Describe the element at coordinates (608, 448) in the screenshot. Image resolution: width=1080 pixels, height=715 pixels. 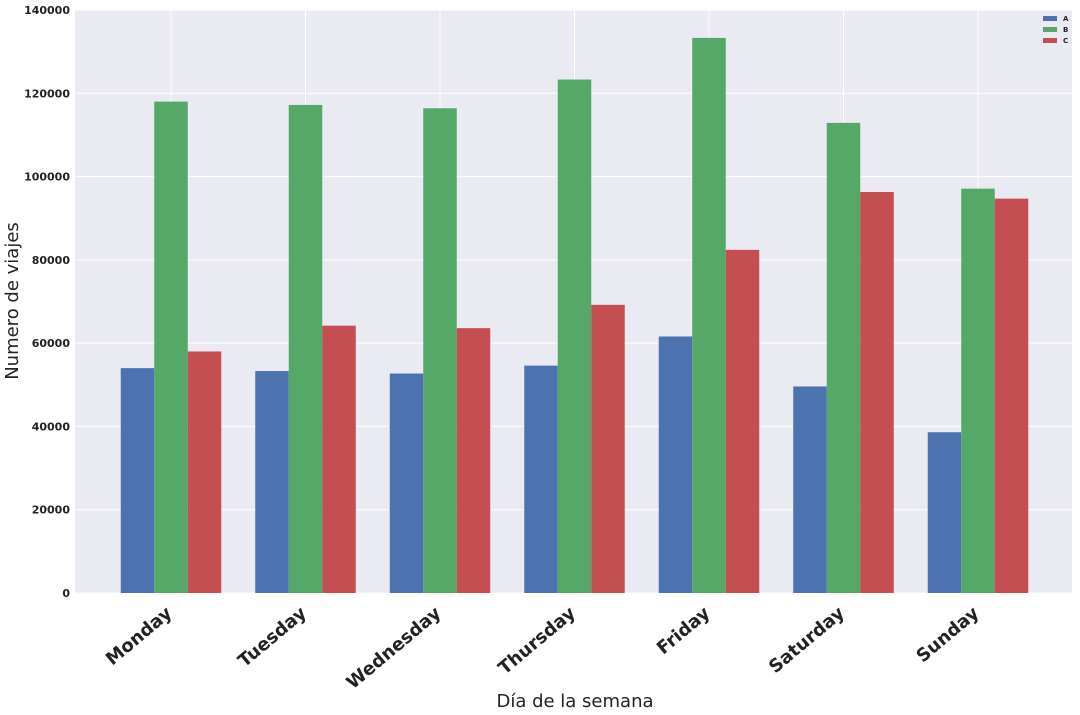
I see `bar-c-thursday` at that location.